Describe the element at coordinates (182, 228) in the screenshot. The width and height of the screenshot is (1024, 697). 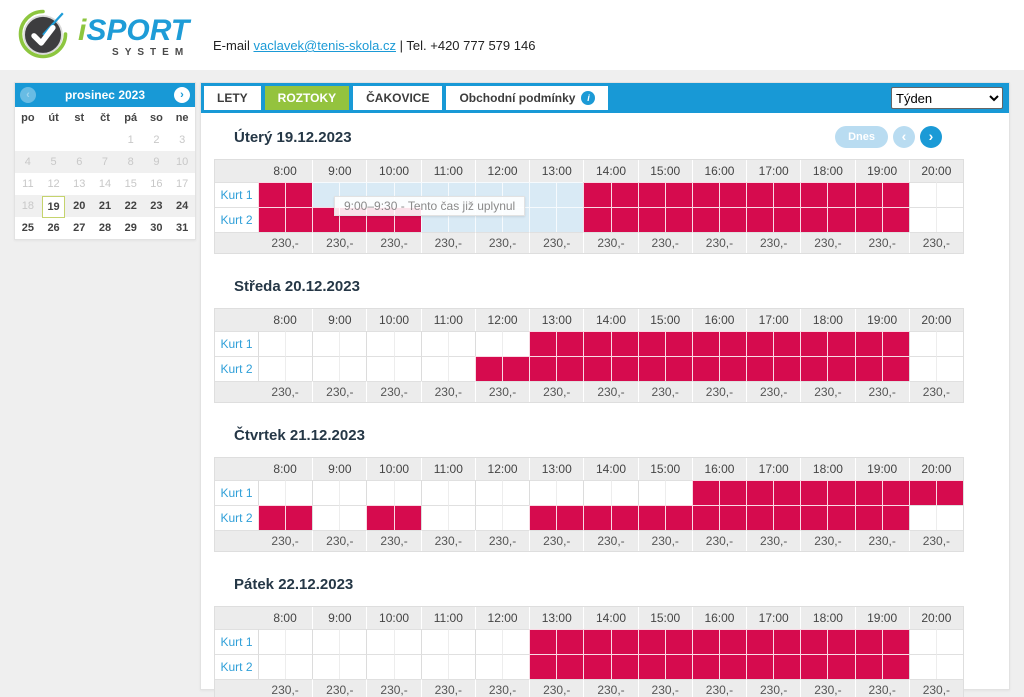
I see `calendar-day: 31` at that location.